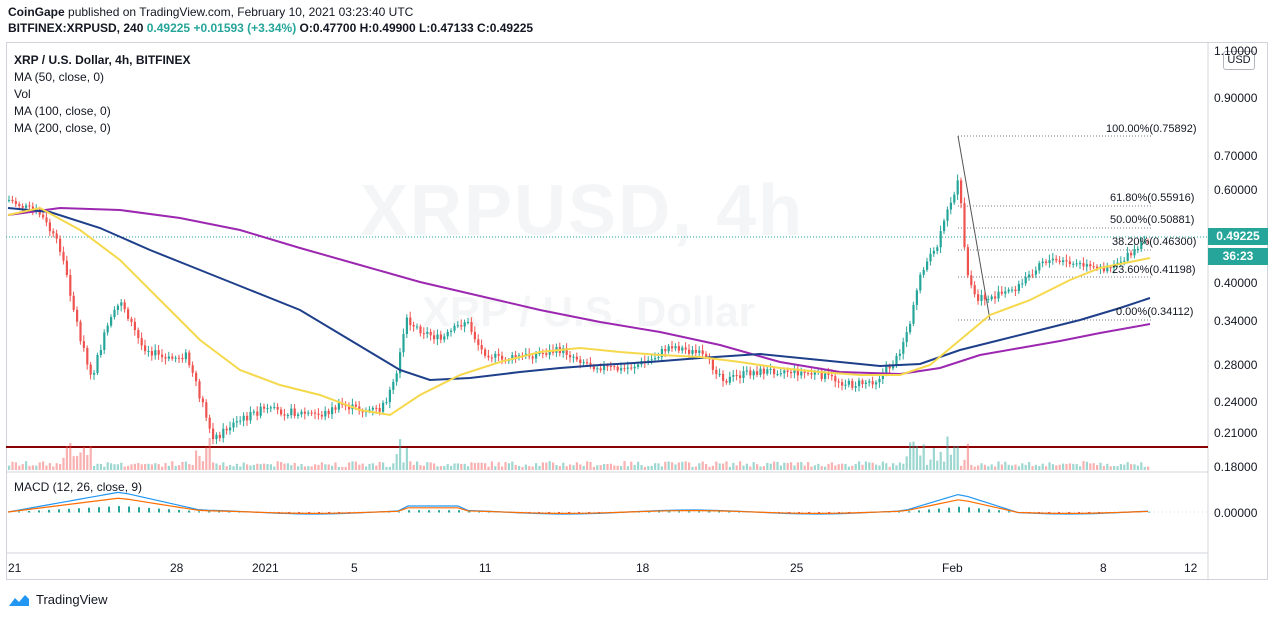 Image resolution: width=1274 pixels, height=618 pixels. What do you see at coordinates (1238, 256) in the screenshot?
I see `bar-countdown: 36:23` at bounding box center [1238, 256].